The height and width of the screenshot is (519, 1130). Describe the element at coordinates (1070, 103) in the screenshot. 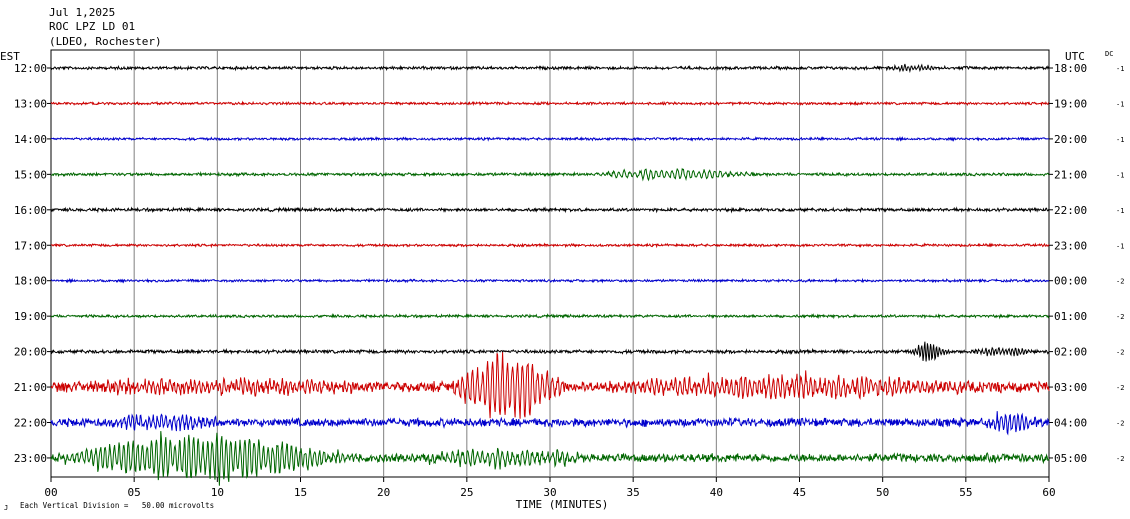

I see `utc-hour-label: 19:00` at that location.